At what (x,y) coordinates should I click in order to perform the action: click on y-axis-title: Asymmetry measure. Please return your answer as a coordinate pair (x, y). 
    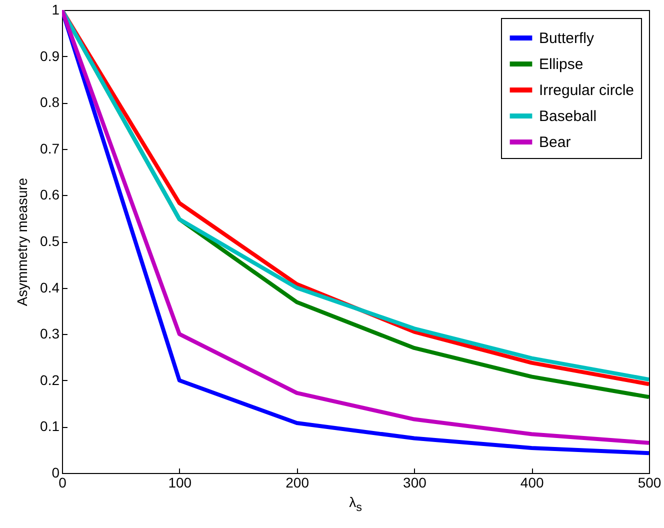
    Looking at the image, I should click on (22, 242).